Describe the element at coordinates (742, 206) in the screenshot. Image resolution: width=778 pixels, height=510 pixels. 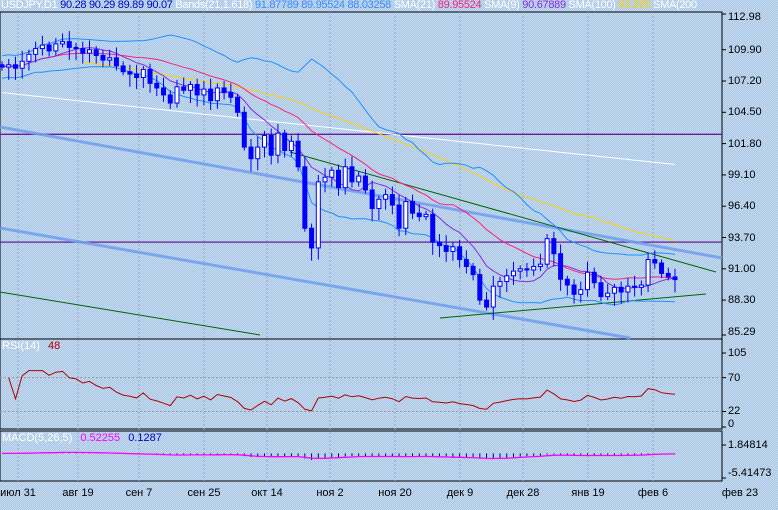
I see `price-tick-label: 96.40` at that location.